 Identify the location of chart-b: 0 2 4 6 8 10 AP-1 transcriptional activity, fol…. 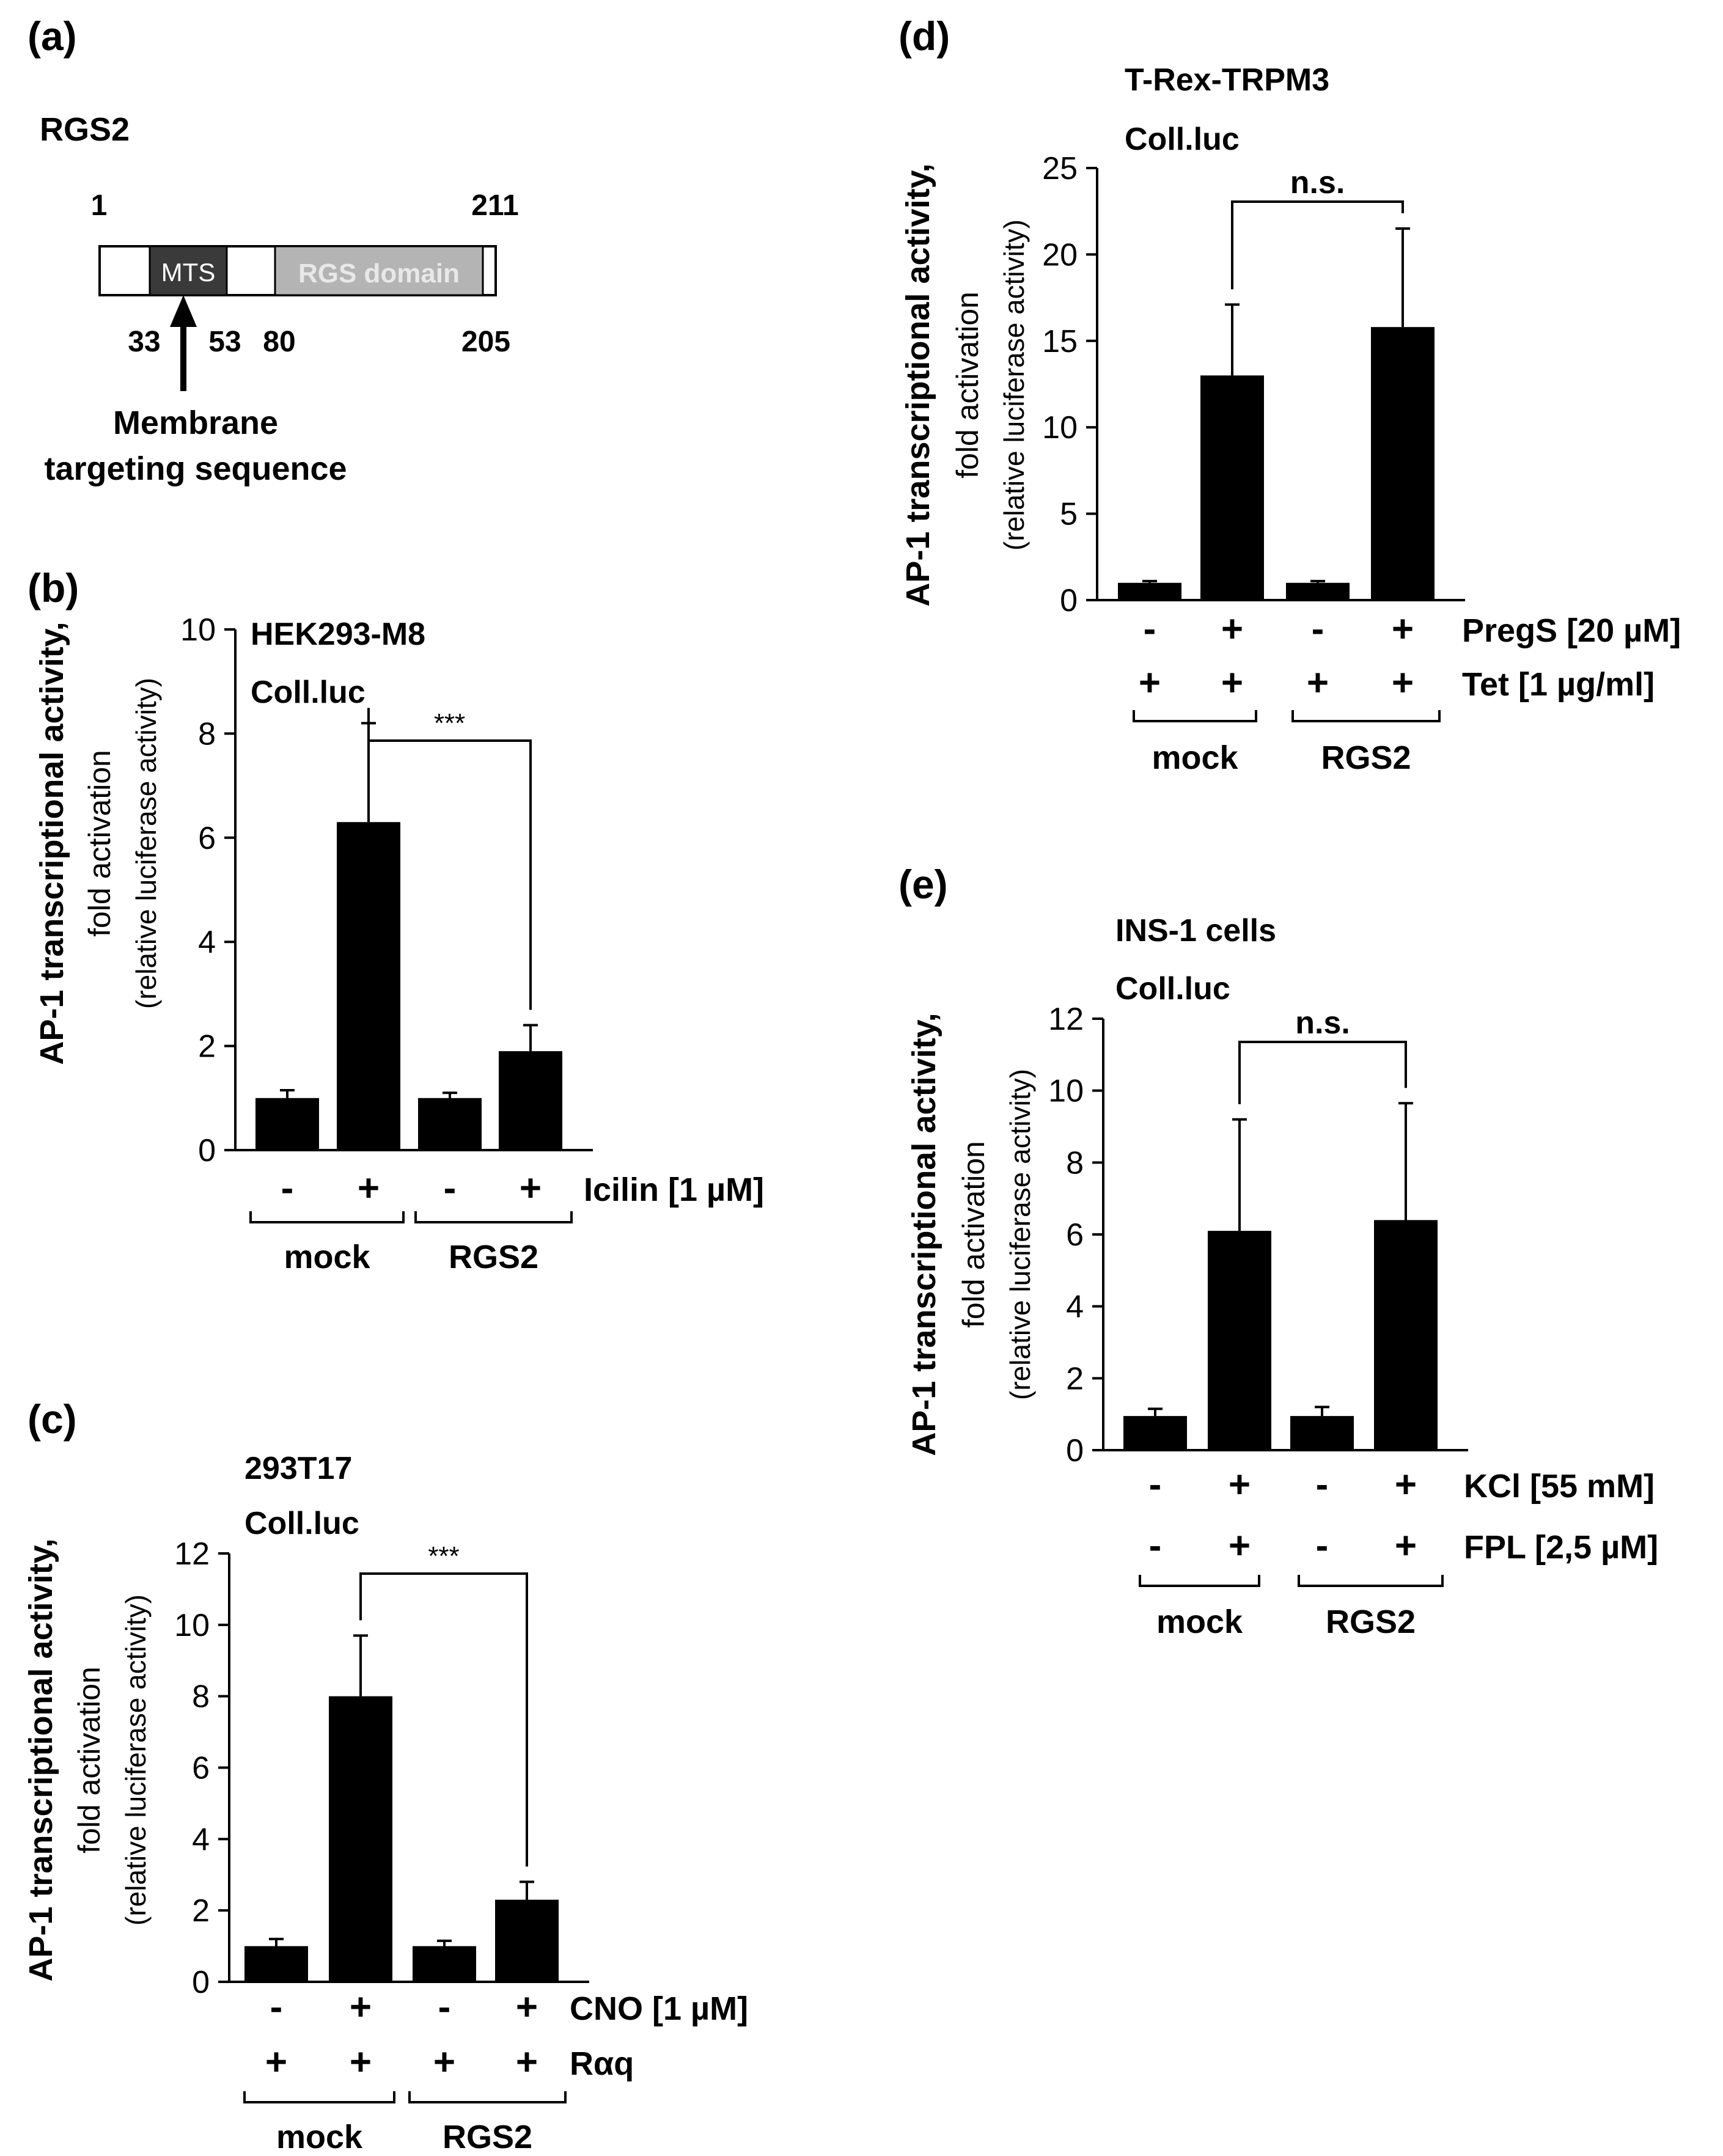
(399, 944).